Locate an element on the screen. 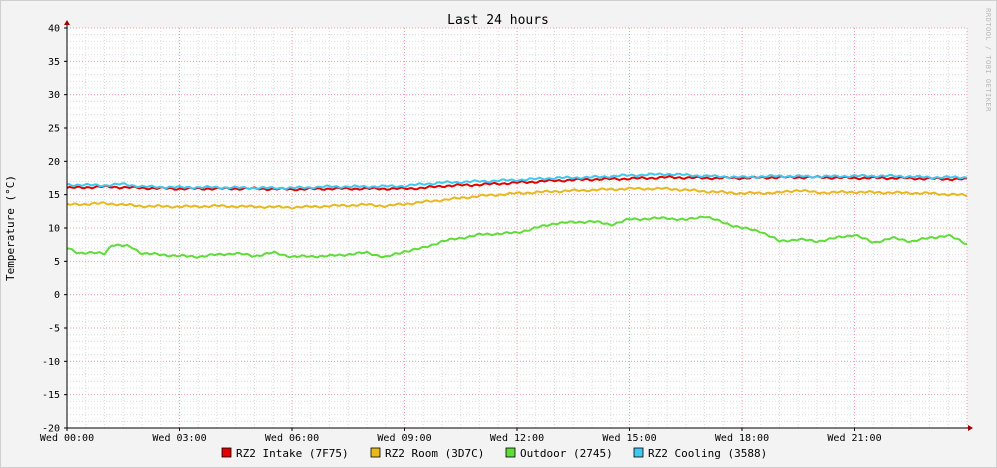 This screenshot has height=468, width=997. y-tick-label: 20 is located at coordinates (54, 162).